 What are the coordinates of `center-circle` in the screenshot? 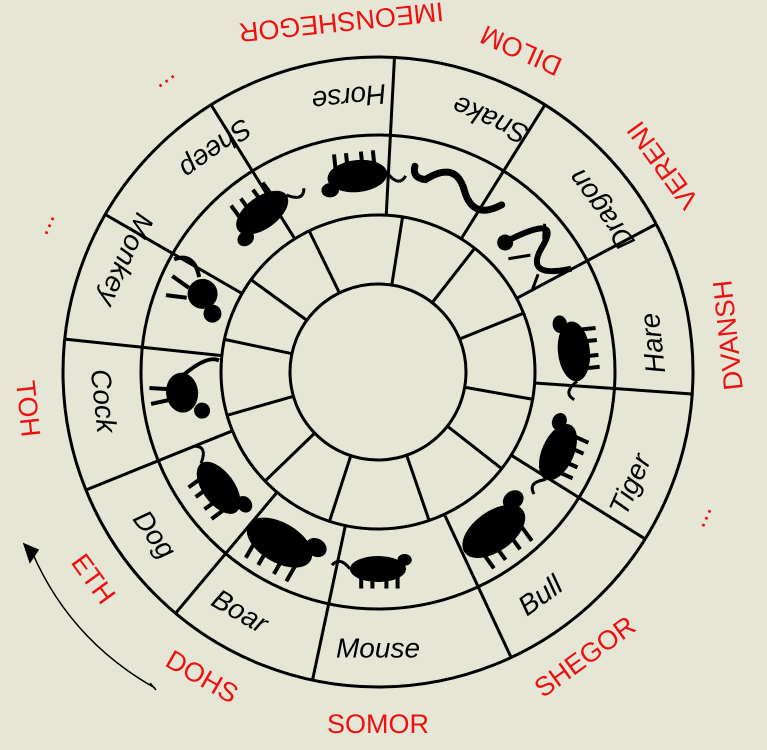 It's located at (378, 372).